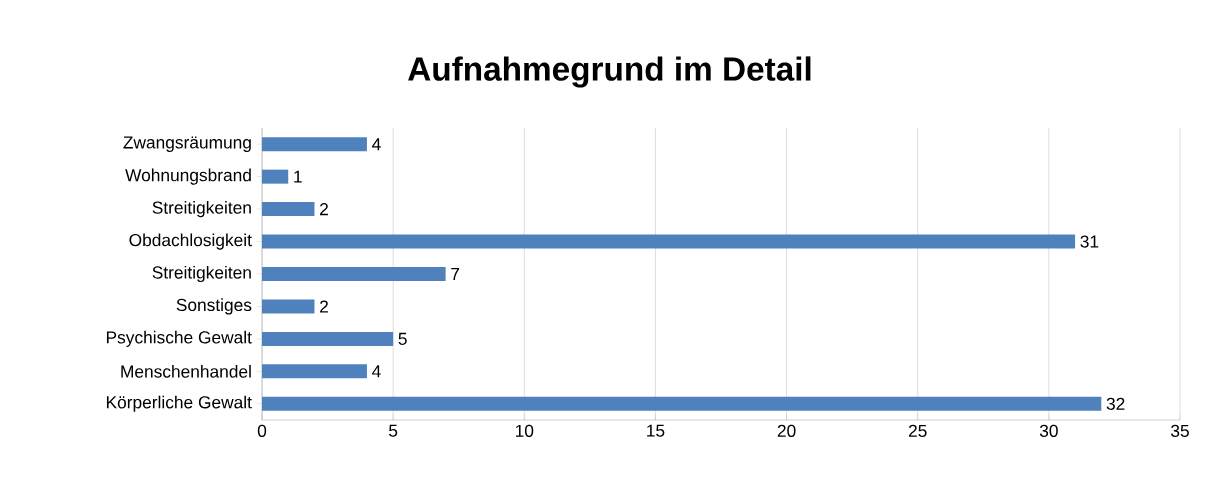  I want to click on data-label: 1, so click(298, 176).